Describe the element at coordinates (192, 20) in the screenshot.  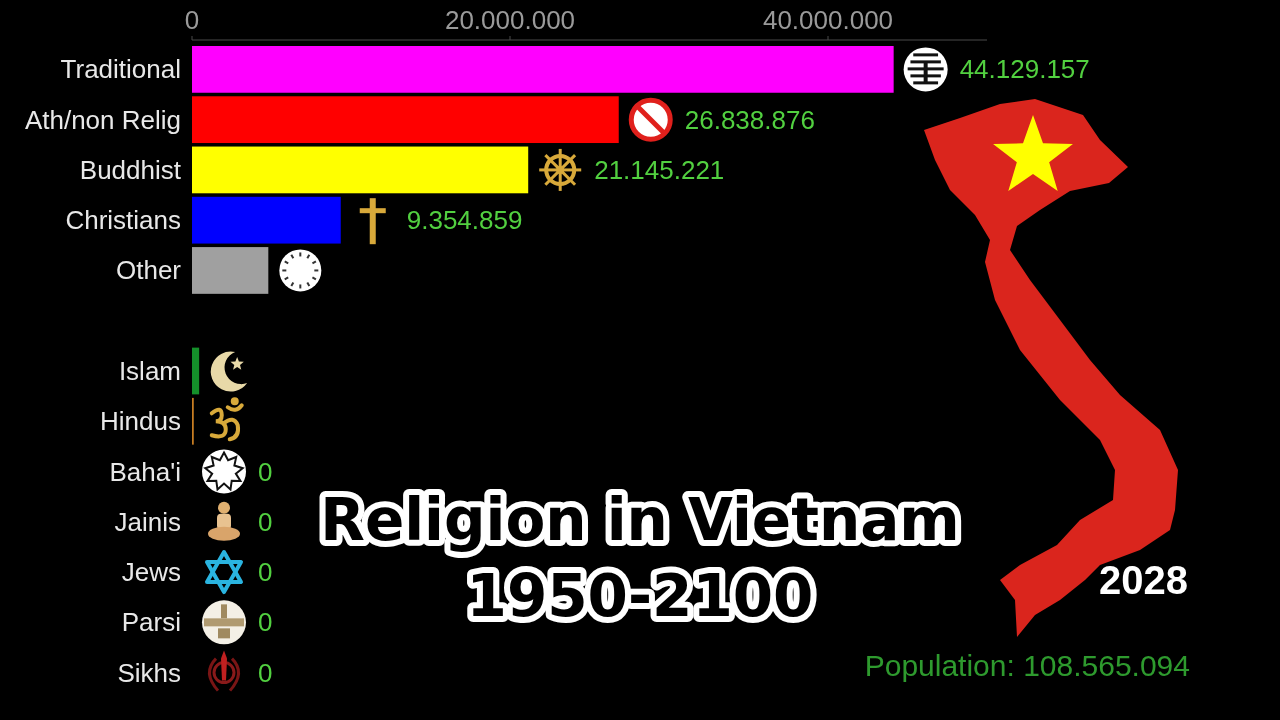
I see `x-tick-label: 0` at that location.